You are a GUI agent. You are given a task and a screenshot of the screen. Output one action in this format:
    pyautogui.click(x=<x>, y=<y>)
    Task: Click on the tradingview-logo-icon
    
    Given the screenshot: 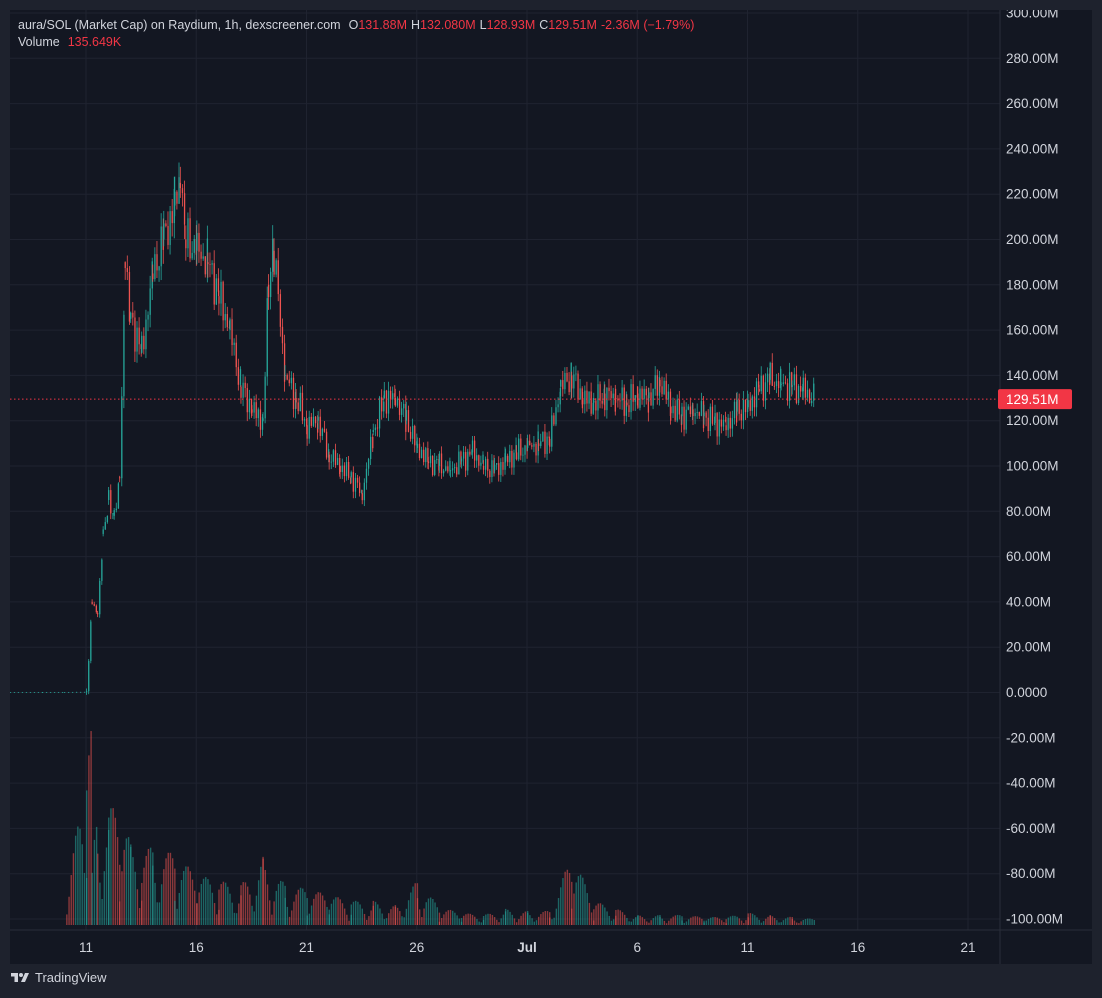 What is the action you would take?
    pyautogui.click(x=20, y=978)
    